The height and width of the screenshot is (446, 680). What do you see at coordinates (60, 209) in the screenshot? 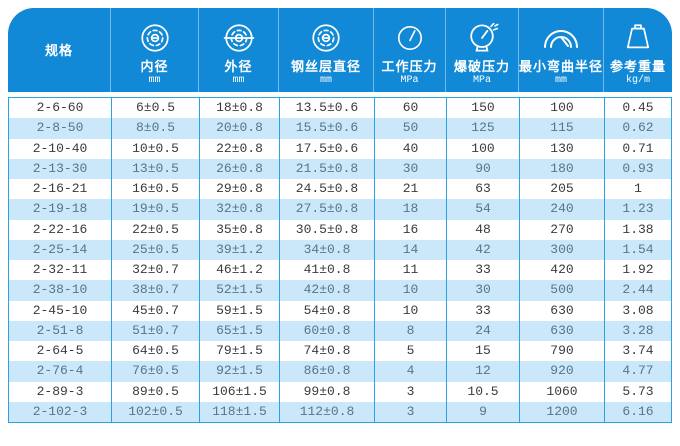
I see `table-cell: 2-19-18` at bounding box center [60, 209].